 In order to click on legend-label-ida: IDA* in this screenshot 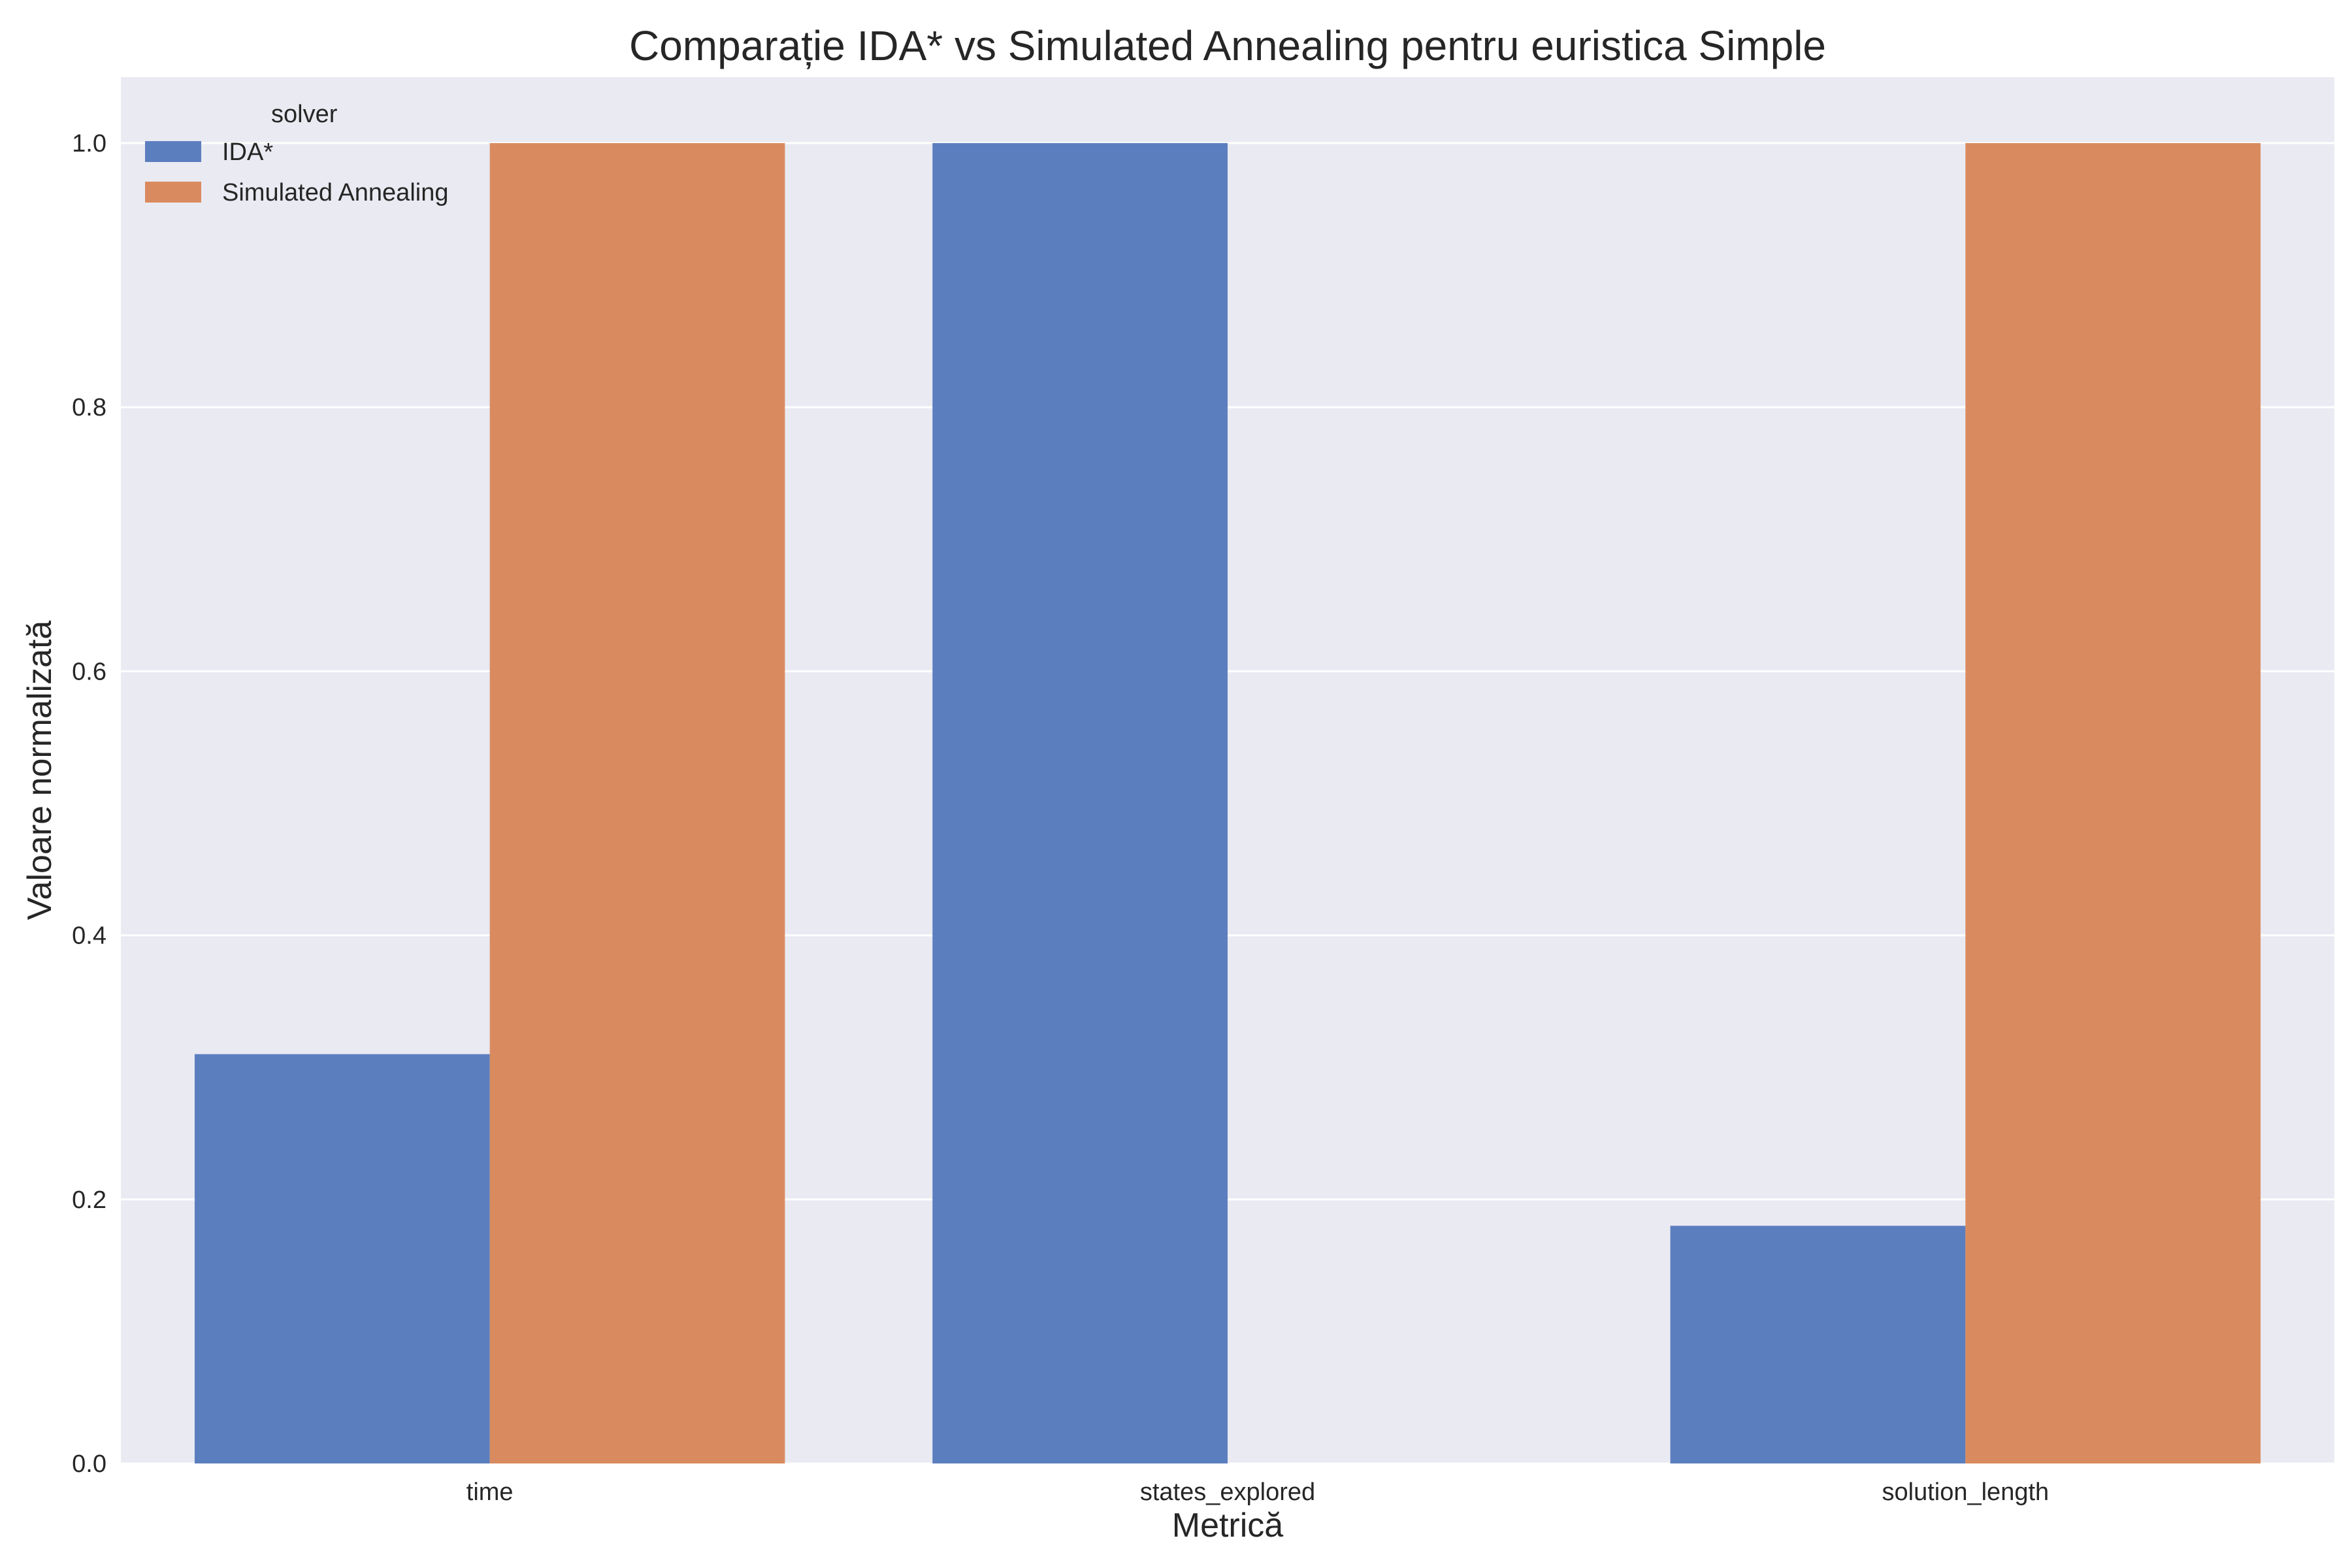, I will do `click(247, 152)`.